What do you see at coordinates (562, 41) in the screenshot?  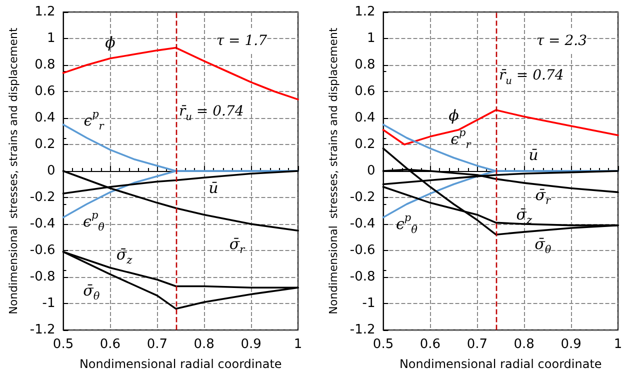 I see `annotation: τ = 2.3` at bounding box center [562, 41].